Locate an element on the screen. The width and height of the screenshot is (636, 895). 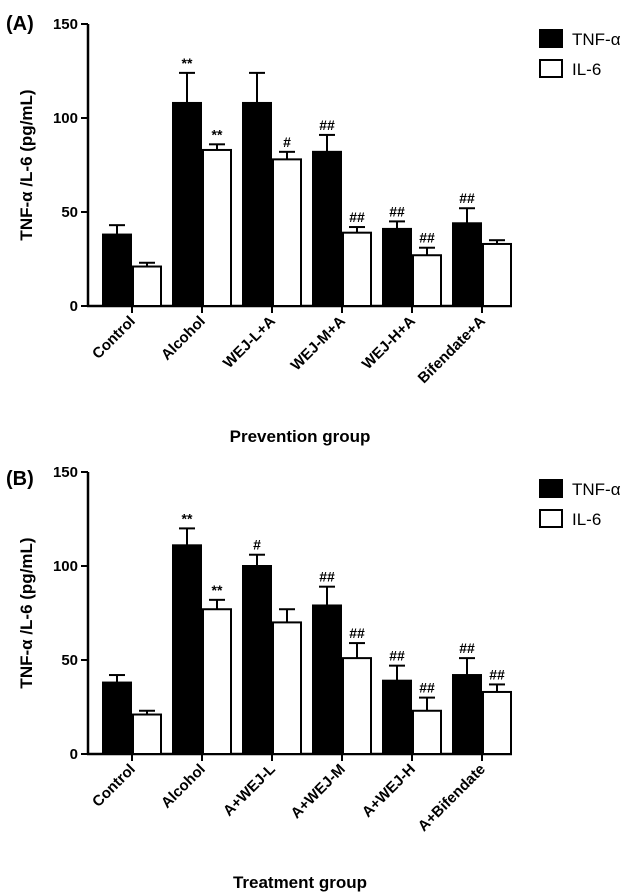
x-tick-label: A+Bifendate is located at coordinates (452, 798).